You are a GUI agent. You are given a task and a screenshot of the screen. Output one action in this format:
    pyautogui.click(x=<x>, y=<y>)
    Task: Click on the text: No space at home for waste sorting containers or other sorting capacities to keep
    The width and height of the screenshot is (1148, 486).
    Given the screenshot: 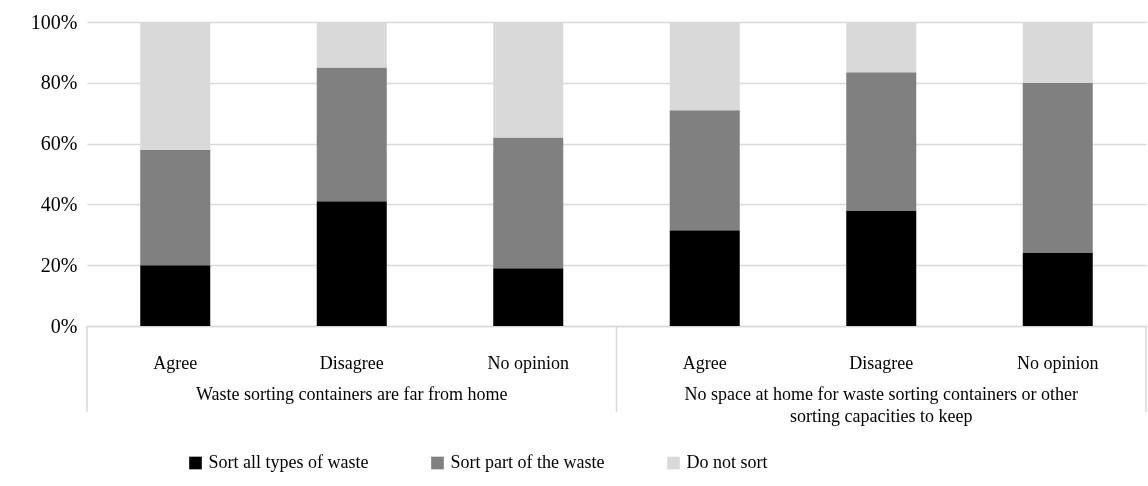 What is the action you would take?
    pyautogui.click(x=881, y=405)
    